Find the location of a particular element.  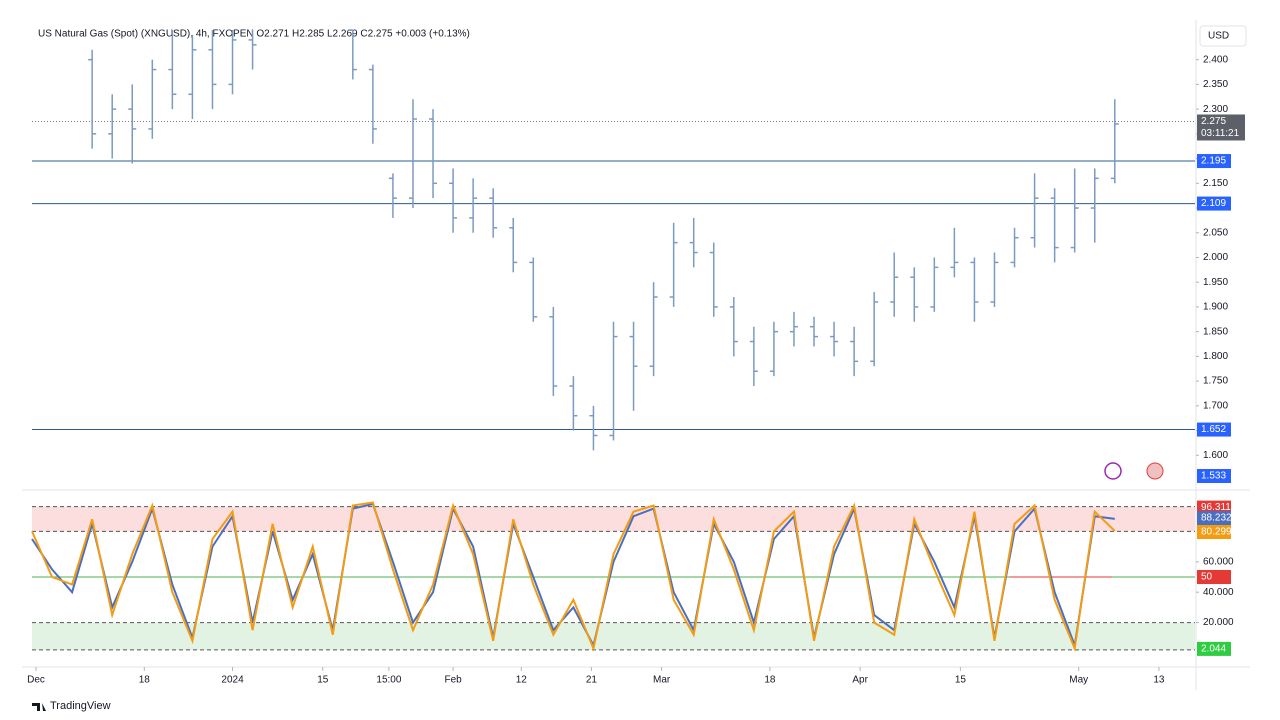

x-tick-label: 13 is located at coordinates (1159, 680).